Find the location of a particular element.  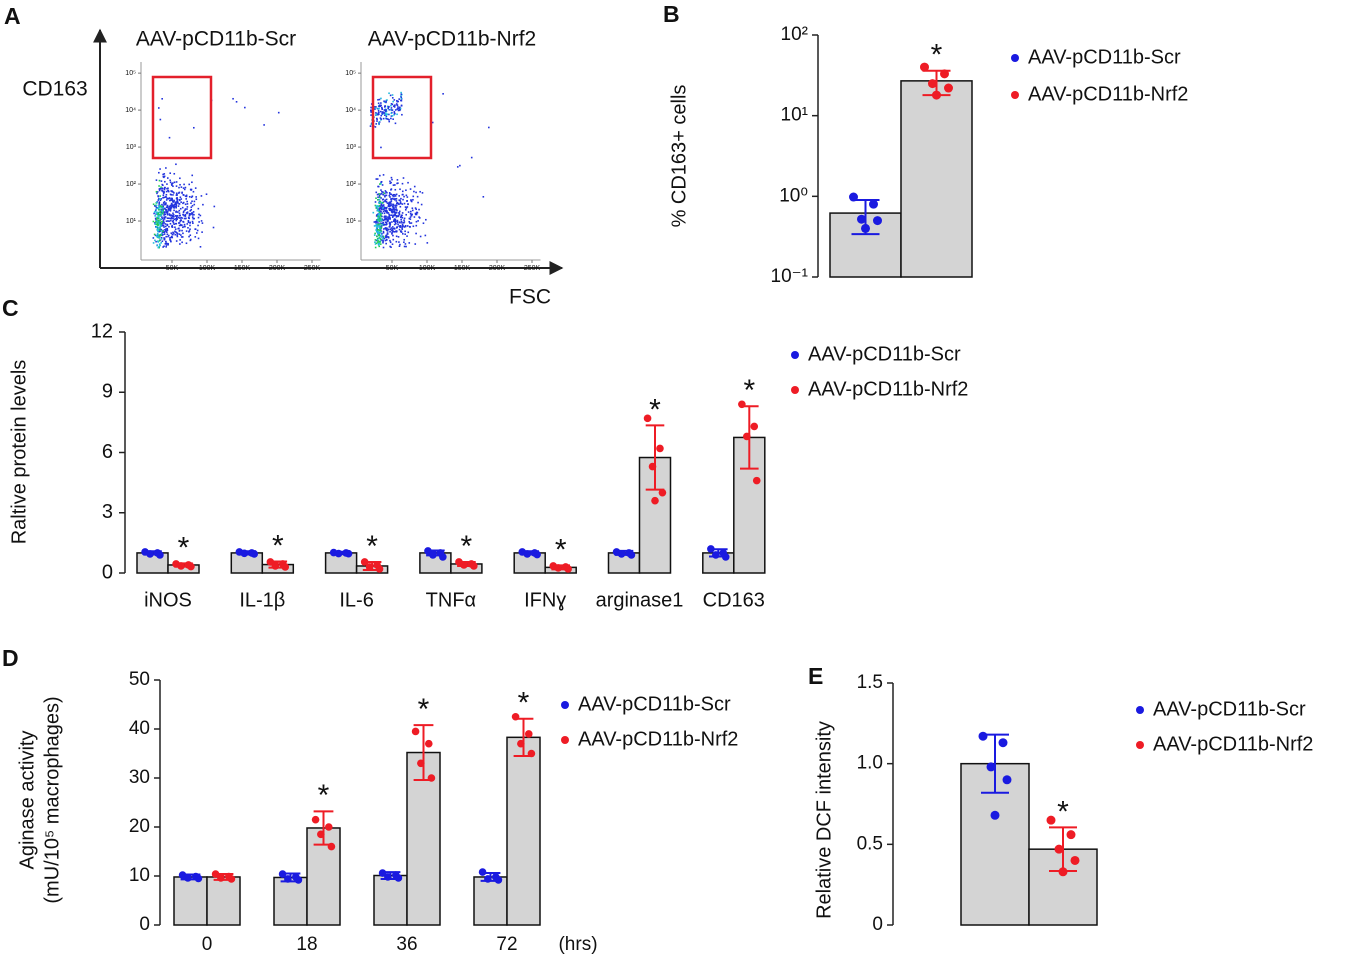

x-tick-label: iNOS is located at coordinates (168, 600).